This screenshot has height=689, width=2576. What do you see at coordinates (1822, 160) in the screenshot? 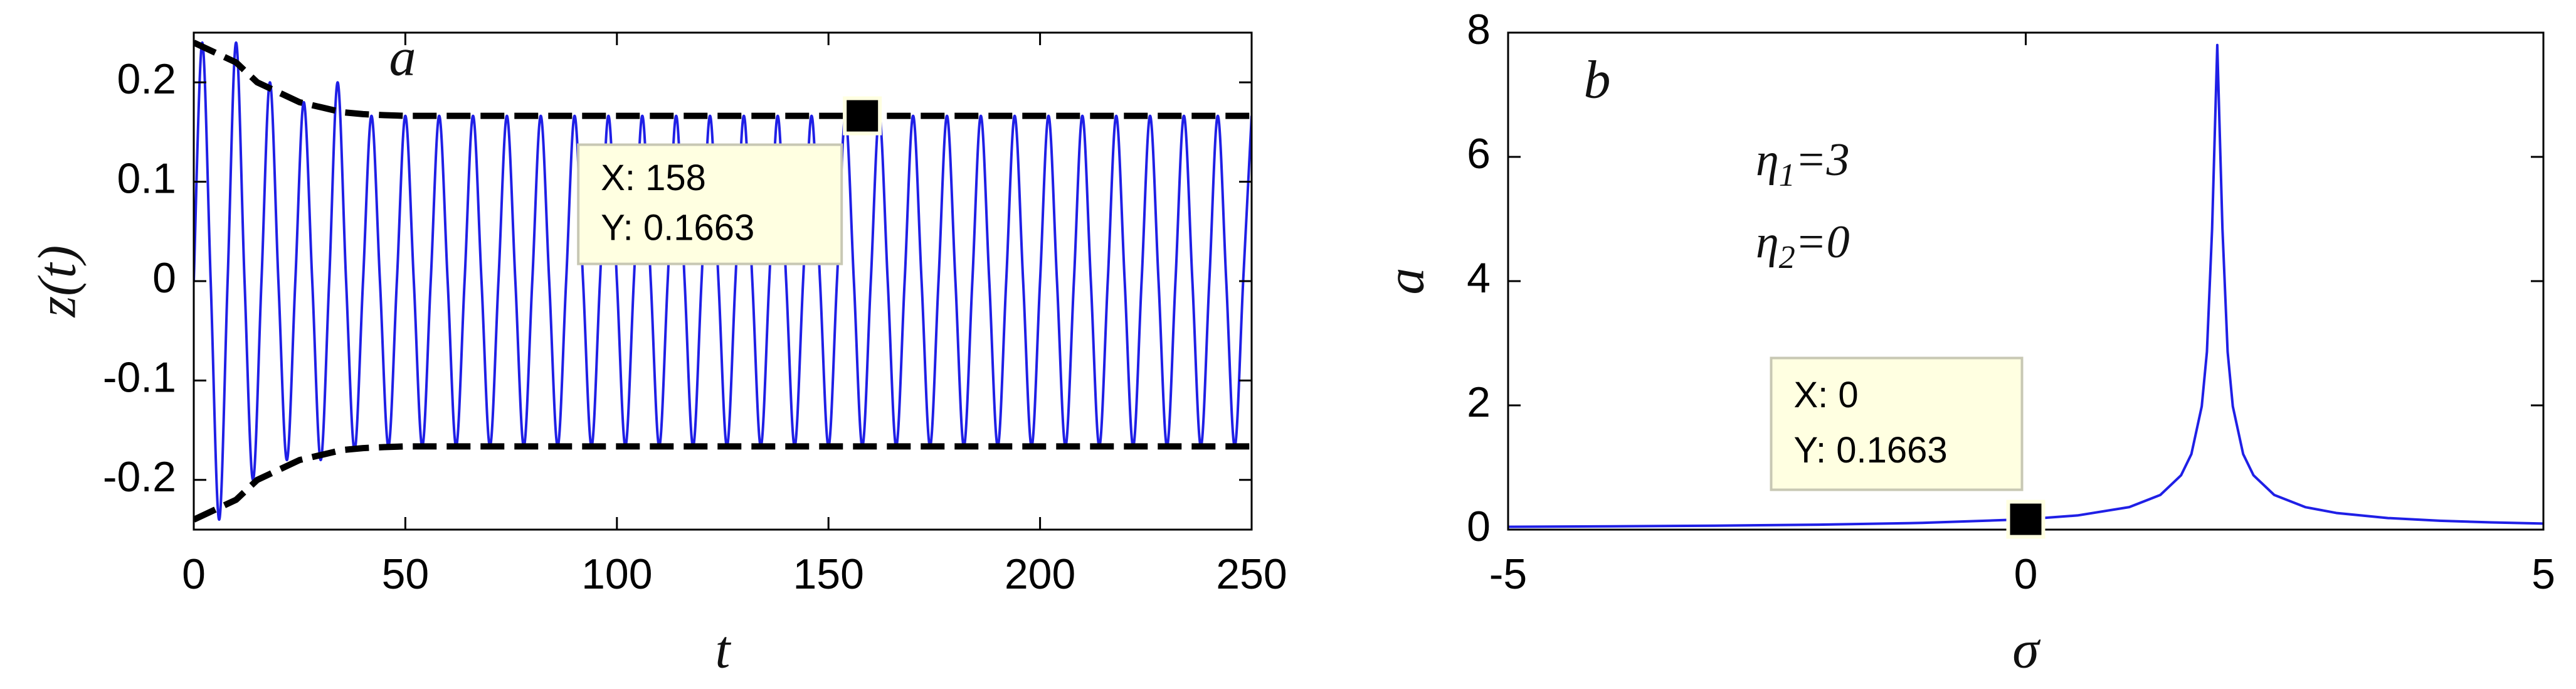
I see `parameter-value: =3` at bounding box center [1822, 160].